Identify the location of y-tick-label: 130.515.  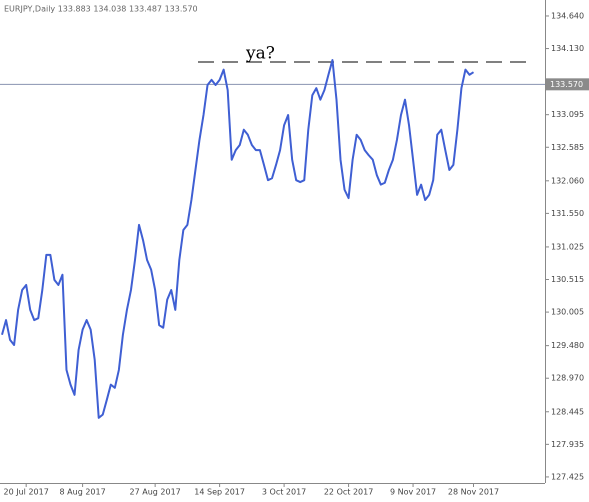
(567, 279).